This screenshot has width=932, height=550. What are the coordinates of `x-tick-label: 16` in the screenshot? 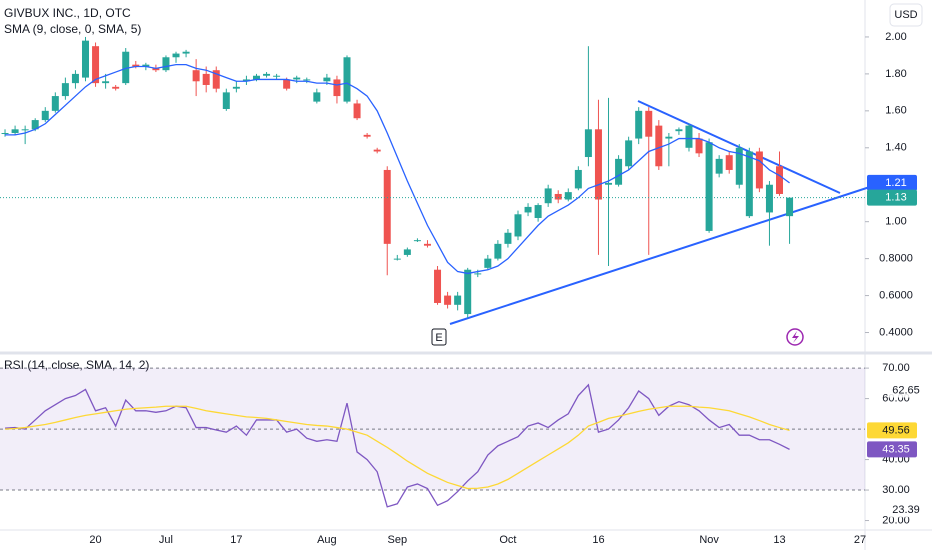 It's located at (598, 540).